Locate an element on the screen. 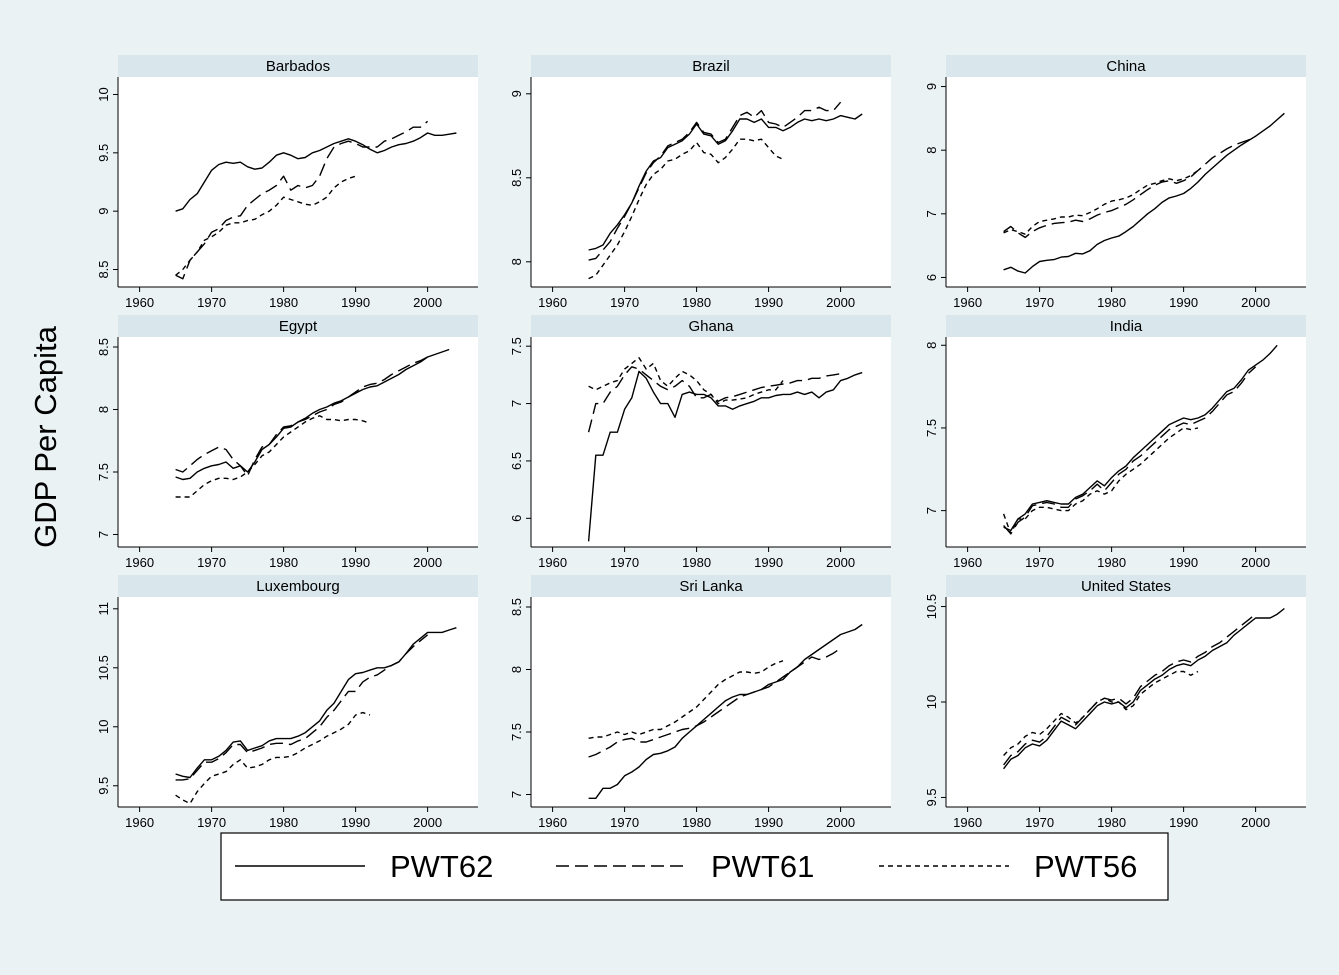 This screenshot has height=975, width=1339. panel-title: Barbados is located at coordinates (298, 66).